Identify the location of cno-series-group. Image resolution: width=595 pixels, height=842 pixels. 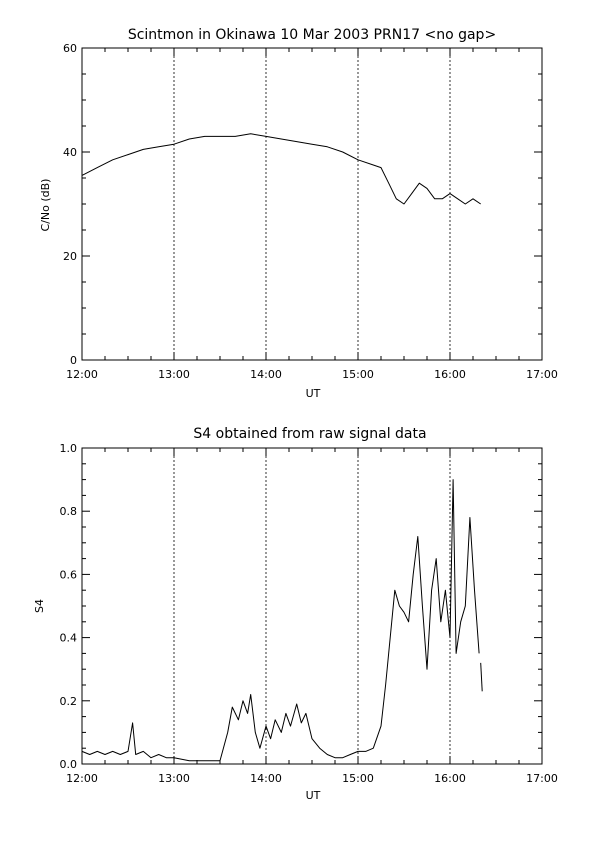
(281, 169).